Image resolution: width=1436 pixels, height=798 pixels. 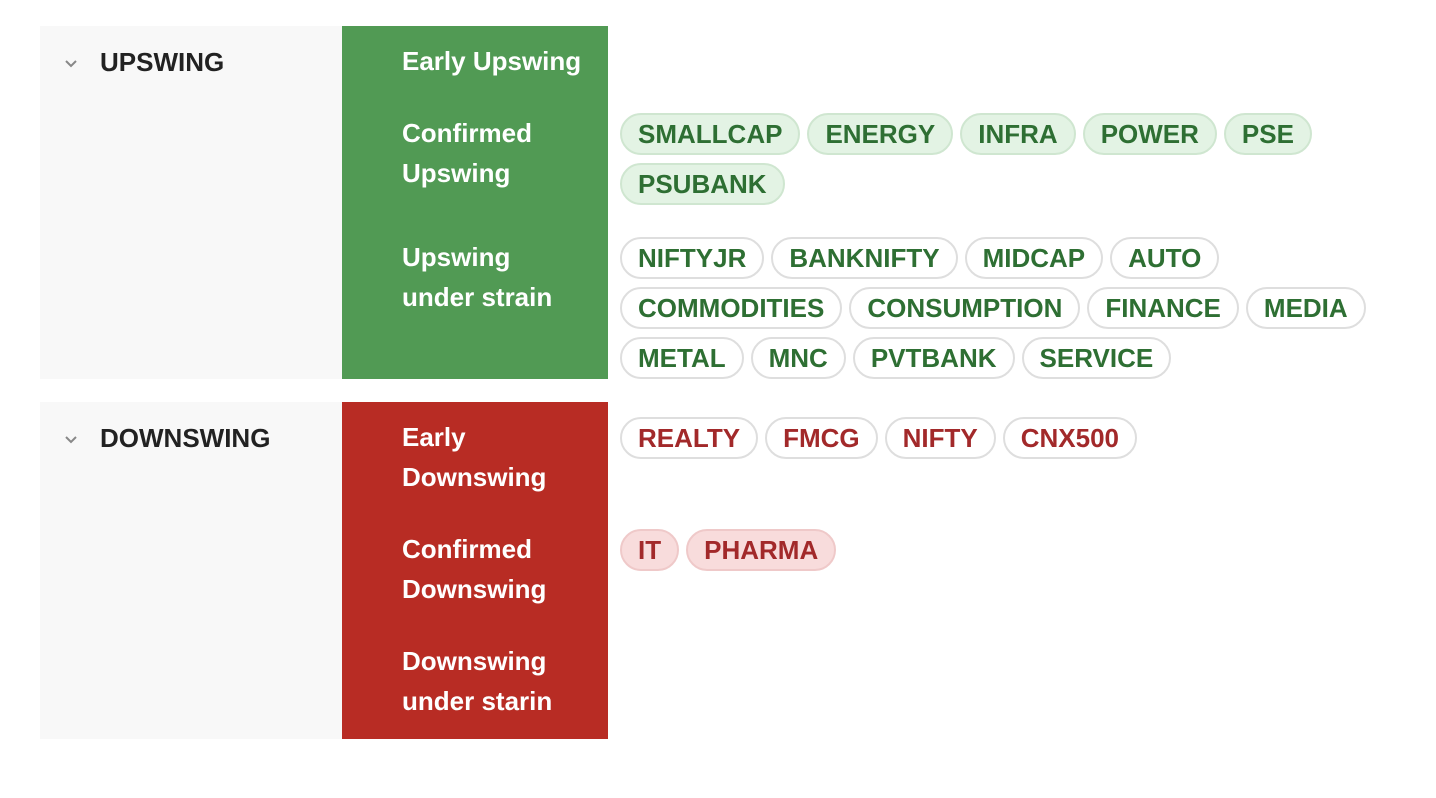 I want to click on stage-row: Downswing under starin, so click(x=881, y=690).